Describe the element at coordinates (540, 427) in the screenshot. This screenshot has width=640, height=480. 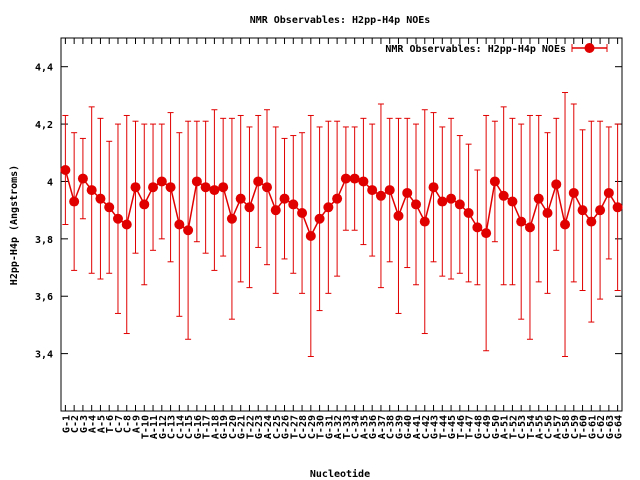
I see `x-tick-label: A-55` at that location.